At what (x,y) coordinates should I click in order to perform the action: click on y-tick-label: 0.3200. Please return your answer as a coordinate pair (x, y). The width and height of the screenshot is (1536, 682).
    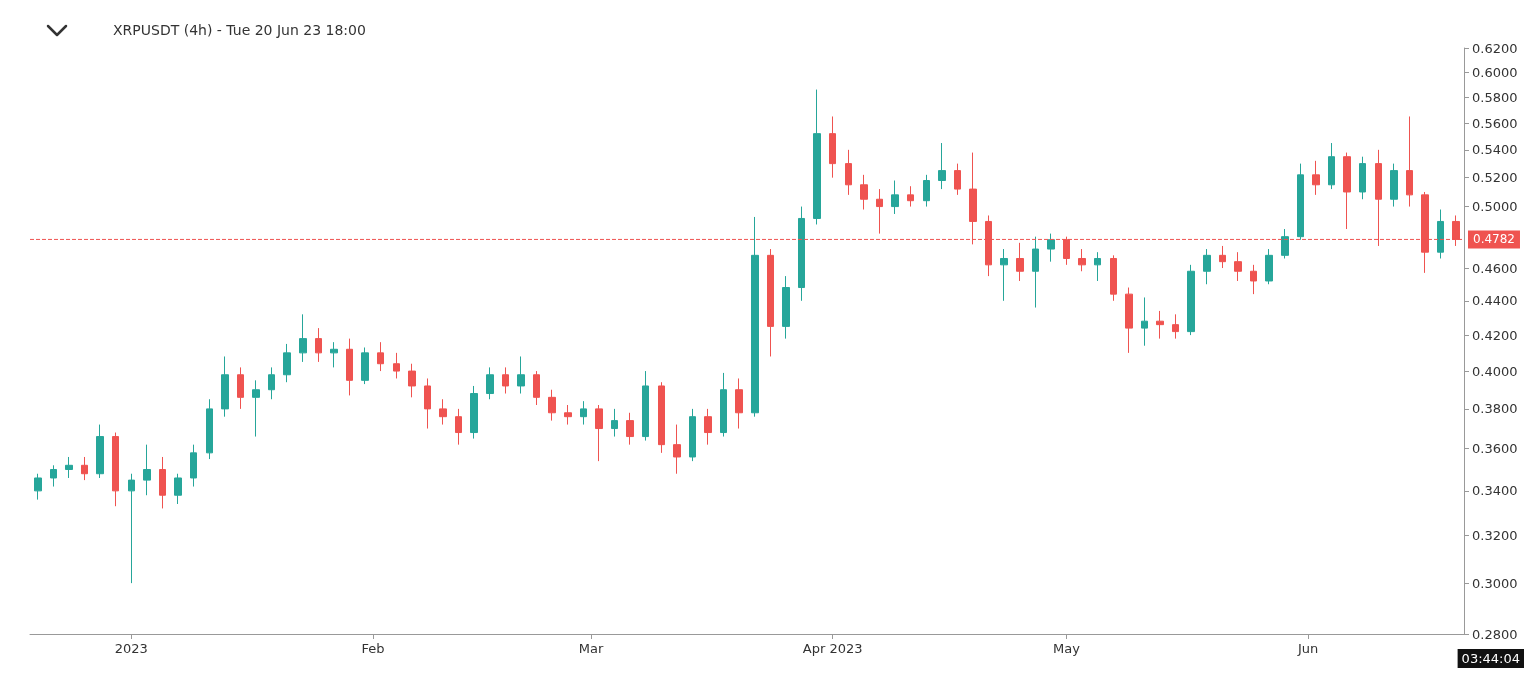
    Looking at the image, I should click on (1495, 536).